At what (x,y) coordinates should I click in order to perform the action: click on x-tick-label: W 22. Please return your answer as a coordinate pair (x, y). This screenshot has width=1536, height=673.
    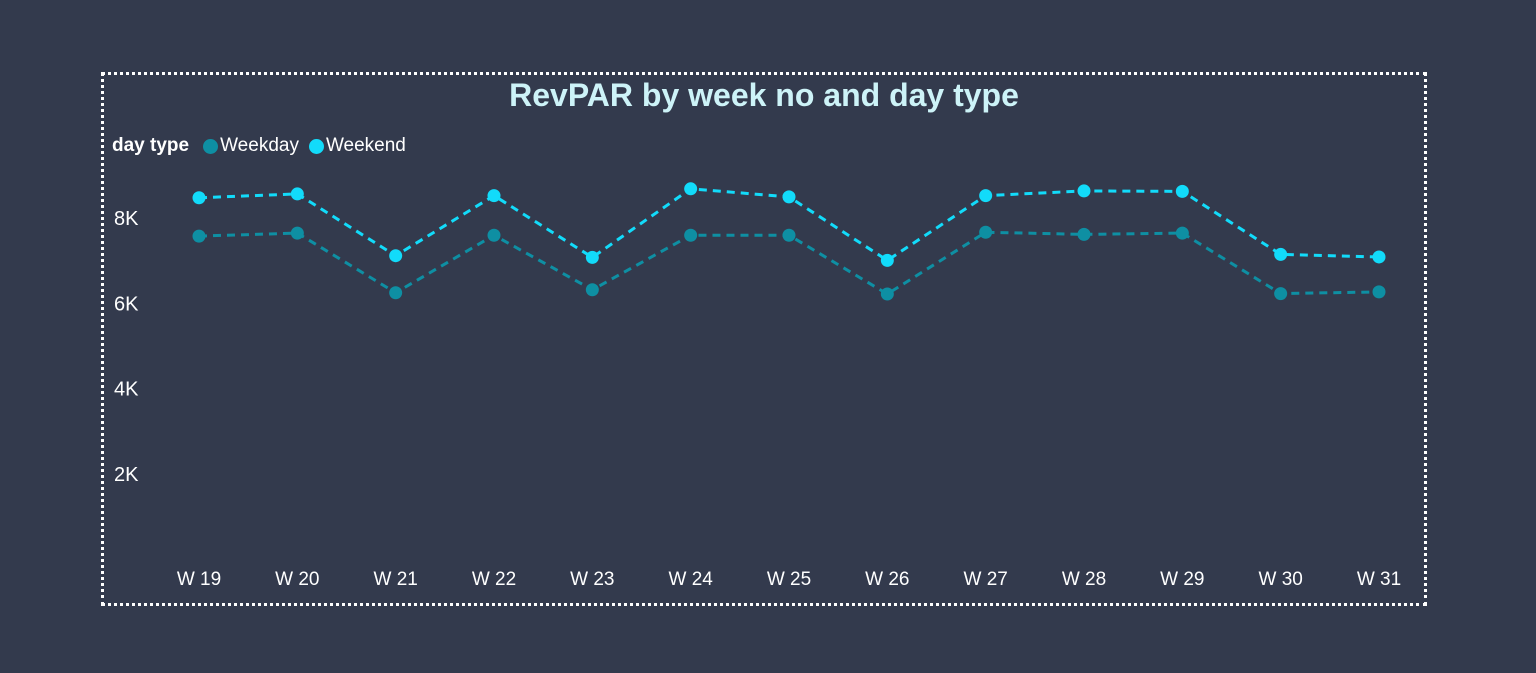
    Looking at the image, I should click on (494, 579).